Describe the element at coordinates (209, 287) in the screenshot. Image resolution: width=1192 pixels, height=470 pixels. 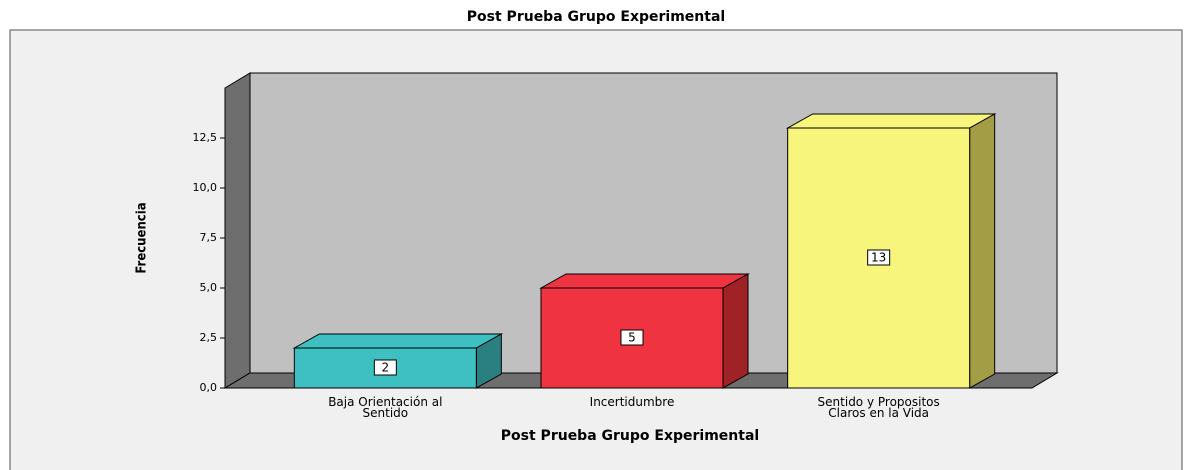
I see `y-tick-label: 5,0` at that location.